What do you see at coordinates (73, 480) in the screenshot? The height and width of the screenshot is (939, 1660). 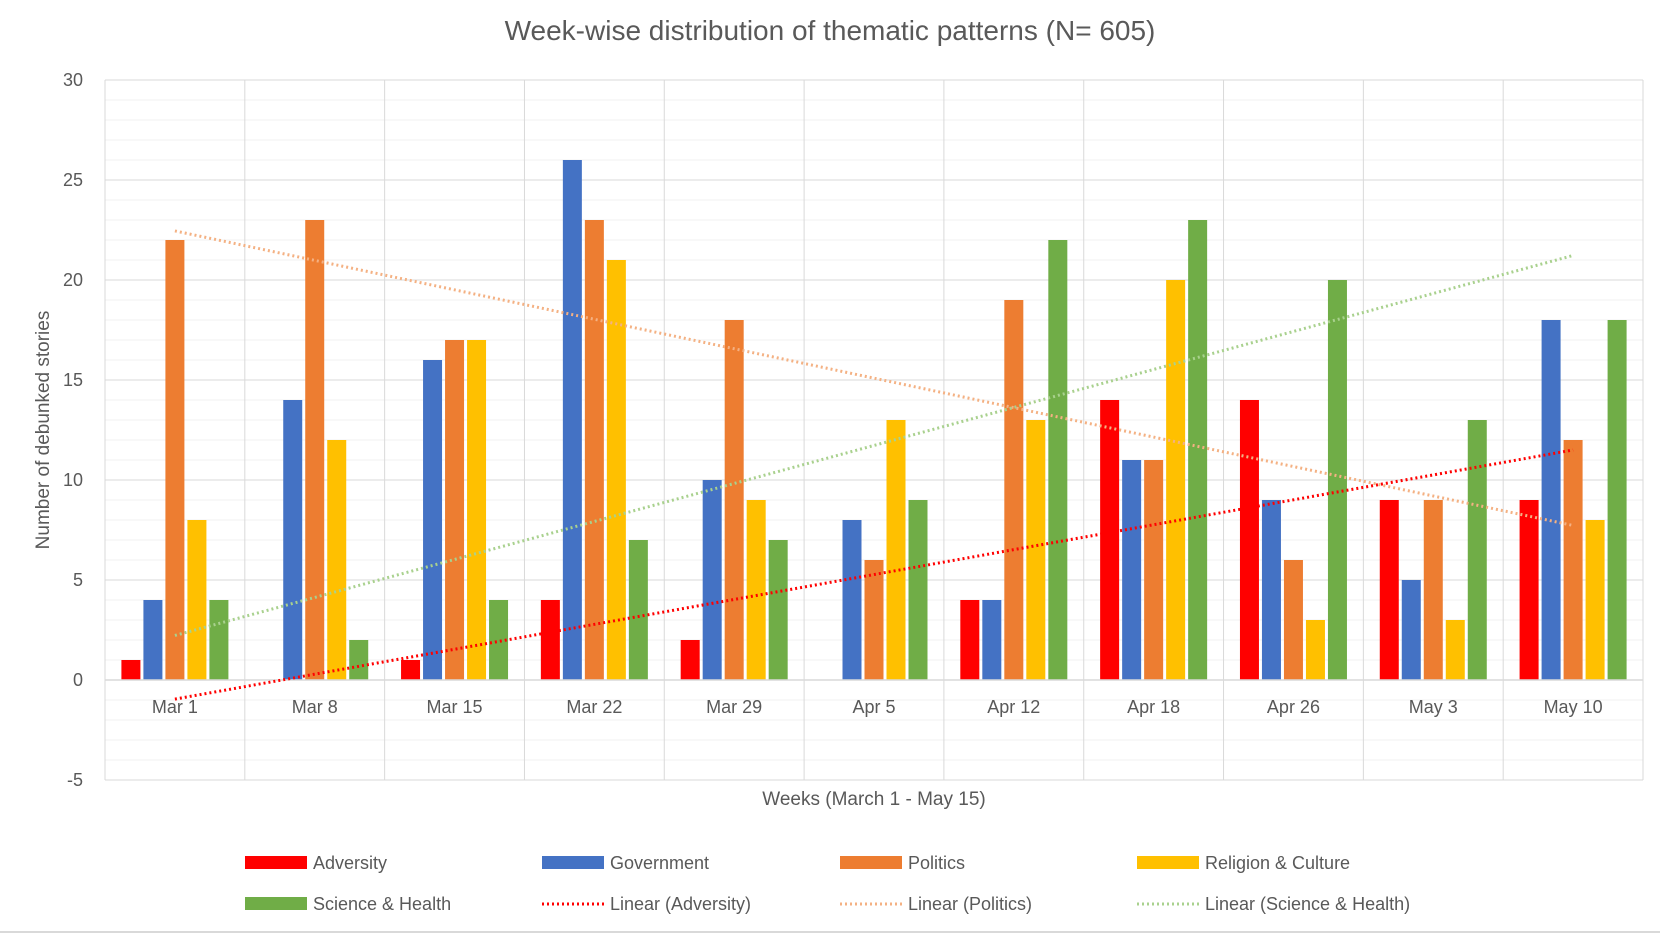 I see `y-tick-label: 10` at bounding box center [73, 480].